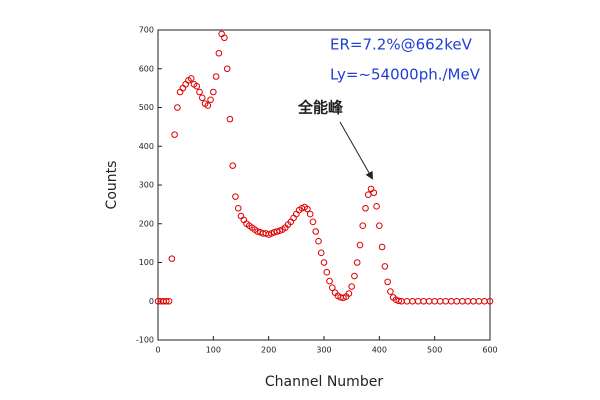 The height and width of the screenshot is (400, 600). I want to click on y-tick-label: 400, so click(146, 146).